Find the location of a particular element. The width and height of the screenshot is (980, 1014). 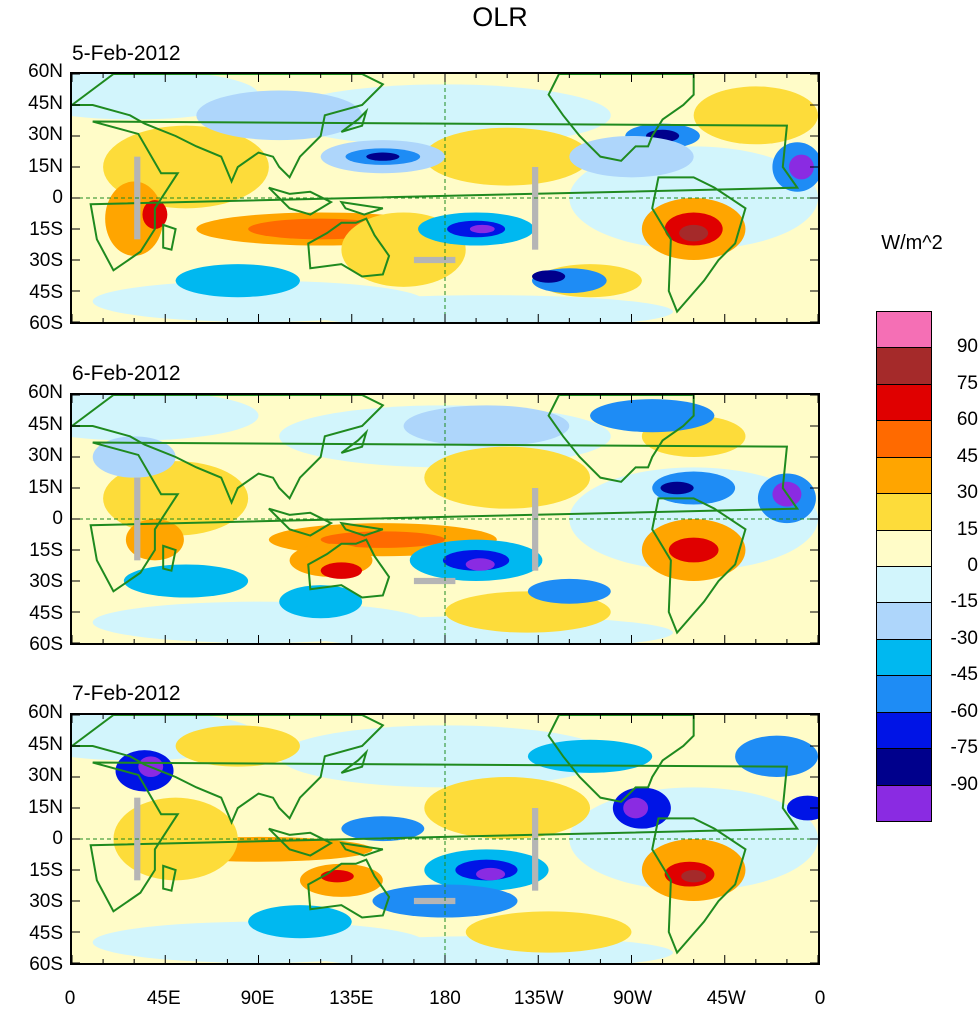

colorbar-label: 45 is located at coordinates (967, 456).